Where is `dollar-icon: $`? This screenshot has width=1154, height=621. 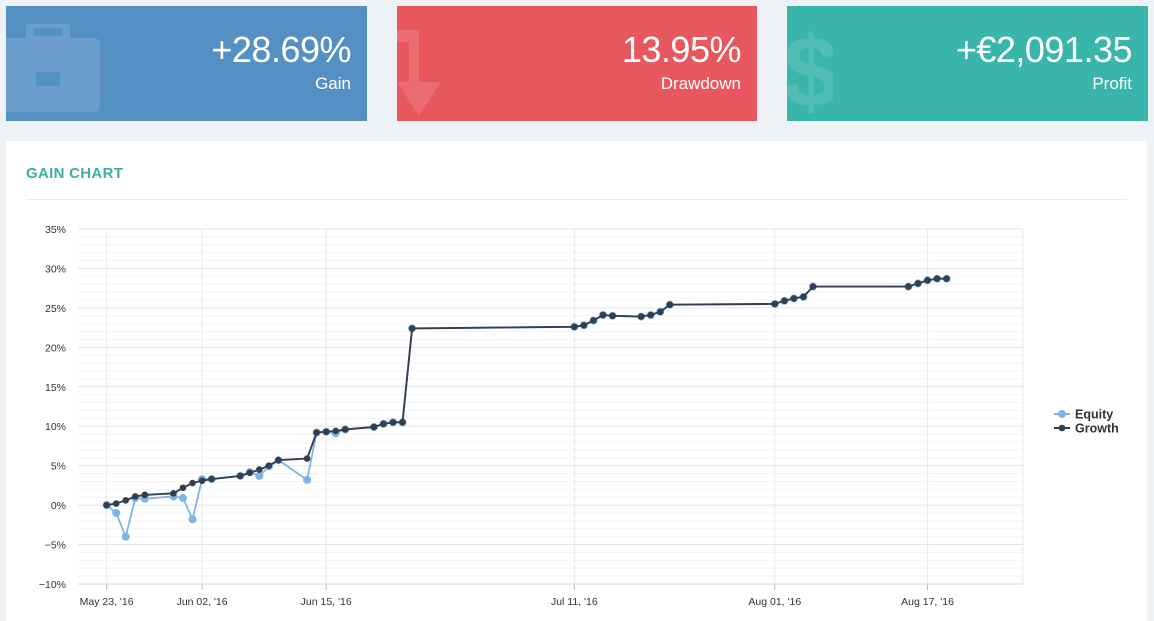 dollar-icon: $ is located at coordinates (810, 70).